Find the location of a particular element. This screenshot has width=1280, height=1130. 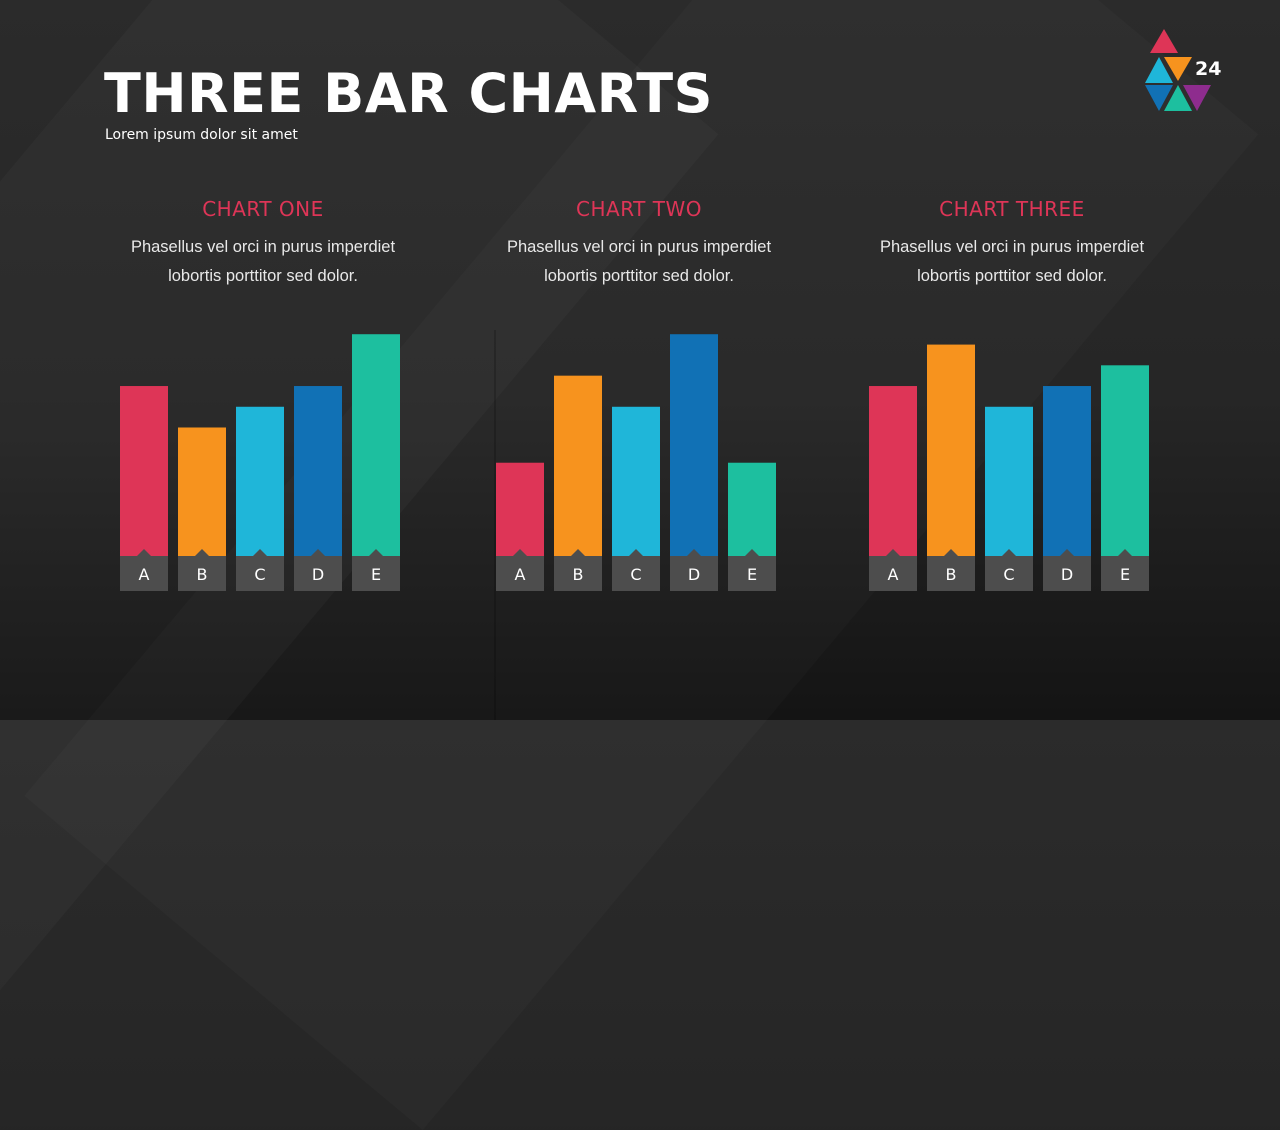

chart-title: CHART THREE is located at coordinates (1012, 209).